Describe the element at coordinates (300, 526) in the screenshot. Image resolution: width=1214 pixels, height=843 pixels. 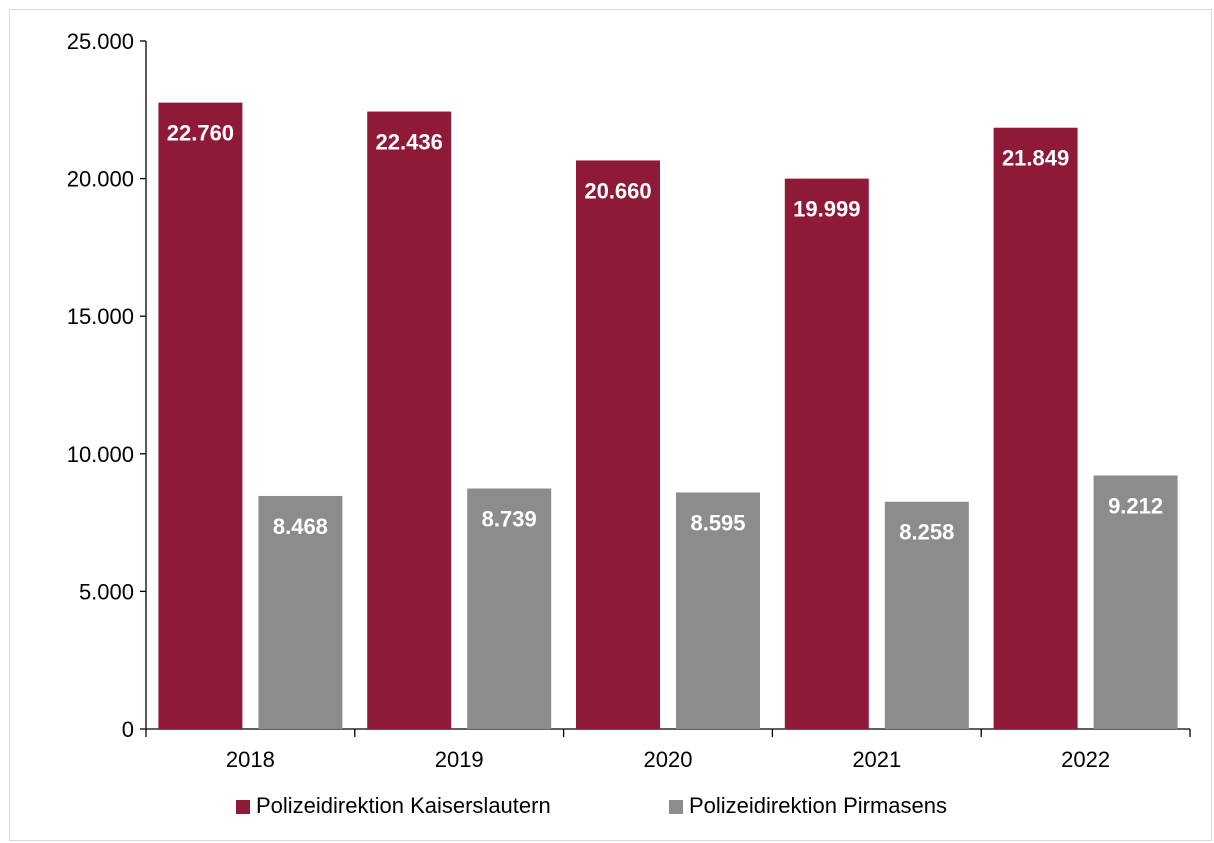
I see `data-label: 8.468` at that location.